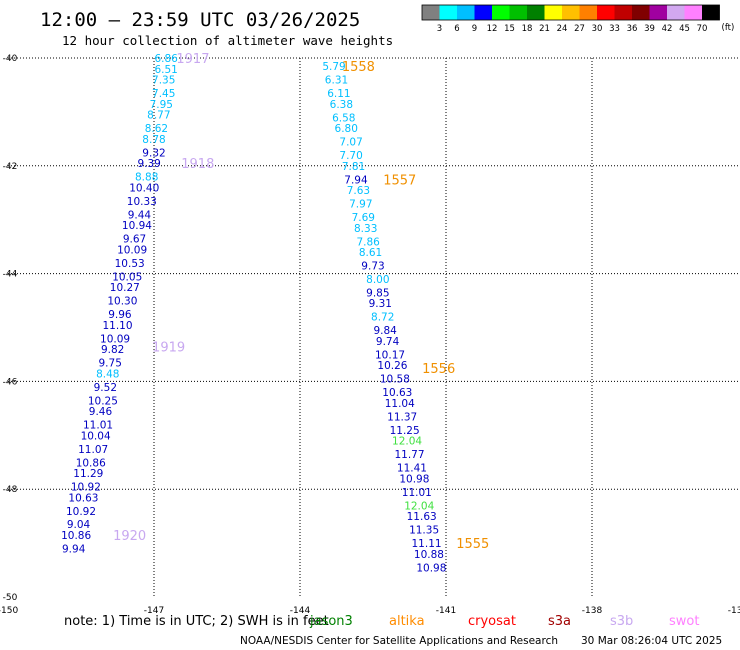 This screenshot has width=740, height=650. I want to click on legend-label: 18, so click(527, 29).